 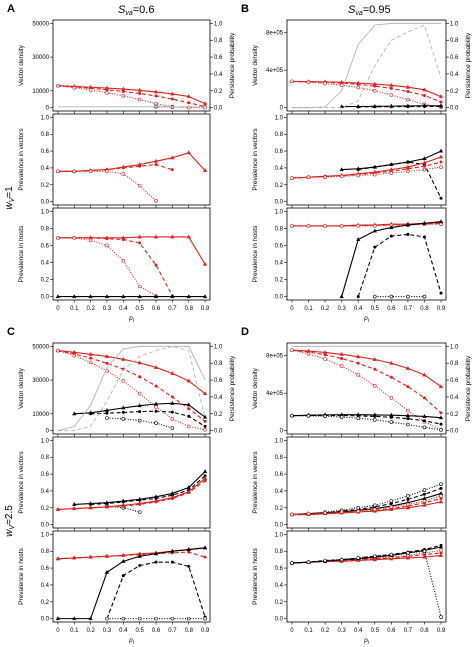 I want to click on series-red-dotted, so click(x=366, y=505).